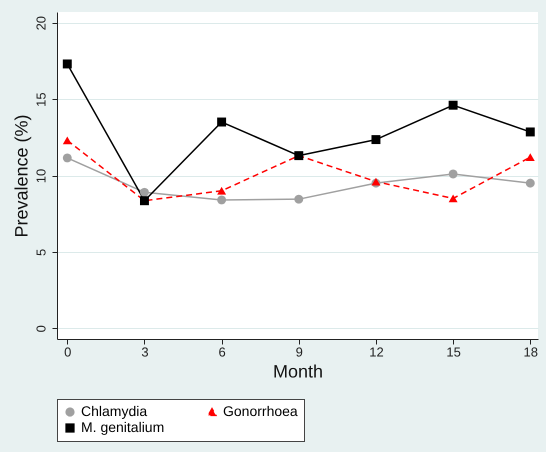 The width and height of the screenshot is (546, 452). What do you see at coordinates (122, 427) in the screenshot?
I see `legend-label: M. genitalium` at bounding box center [122, 427].